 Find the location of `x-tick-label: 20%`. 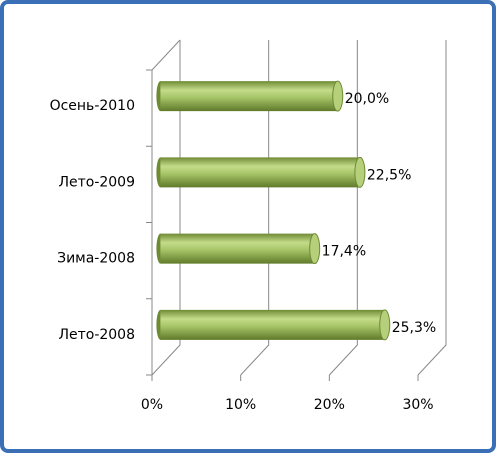

x-tick-label: 20% is located at coordinates (329, 405).